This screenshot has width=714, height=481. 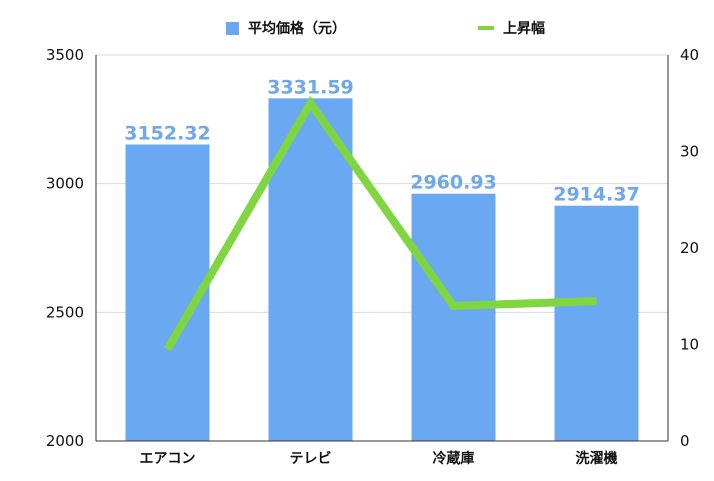 What do you see at coordinates (596, 195) in the screenshot?
I see `bar-data-label: 2914.37` at bounding box center [596, 195].